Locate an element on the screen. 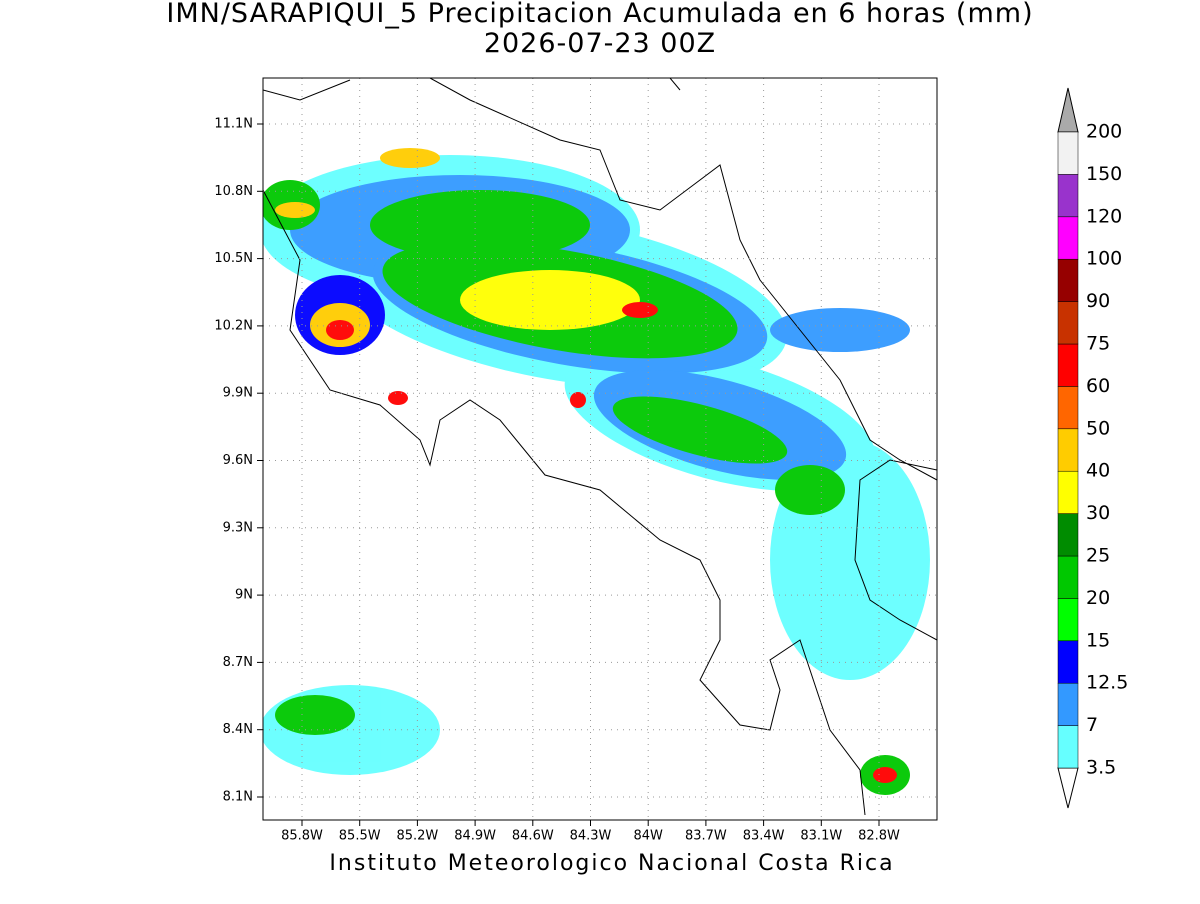 This screenshot has height=904, width=1200. colorbar-label: 20 is located at coordinates (1098, 598).